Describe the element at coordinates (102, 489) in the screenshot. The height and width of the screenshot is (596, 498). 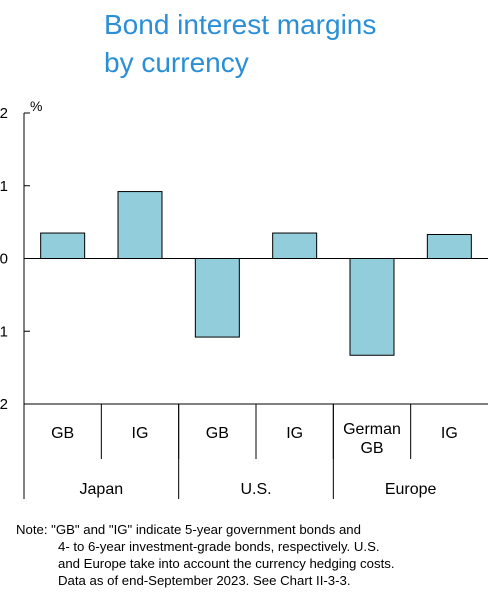
I see `group-label: Japan` at that location.